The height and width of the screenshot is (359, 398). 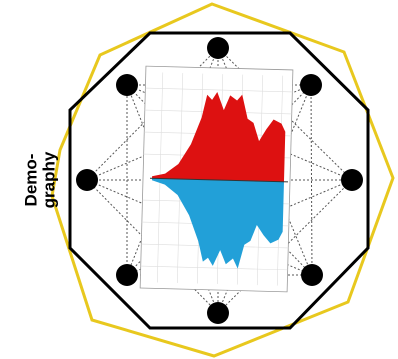 What do you see at coordinates (217, 223) in the screenshot?
I see `female-area` at bounding box center [217, 223].